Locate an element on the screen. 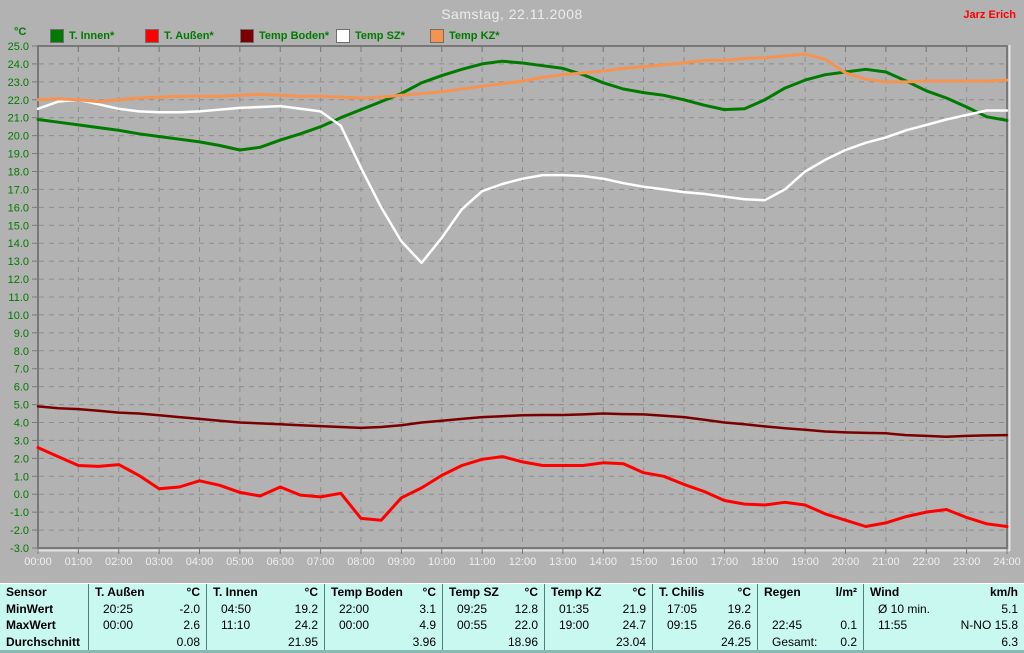 Image resolution: width=1024 pixels, height=653 pixels. svg-text: 24.0 is located at coordinates (18, 65).